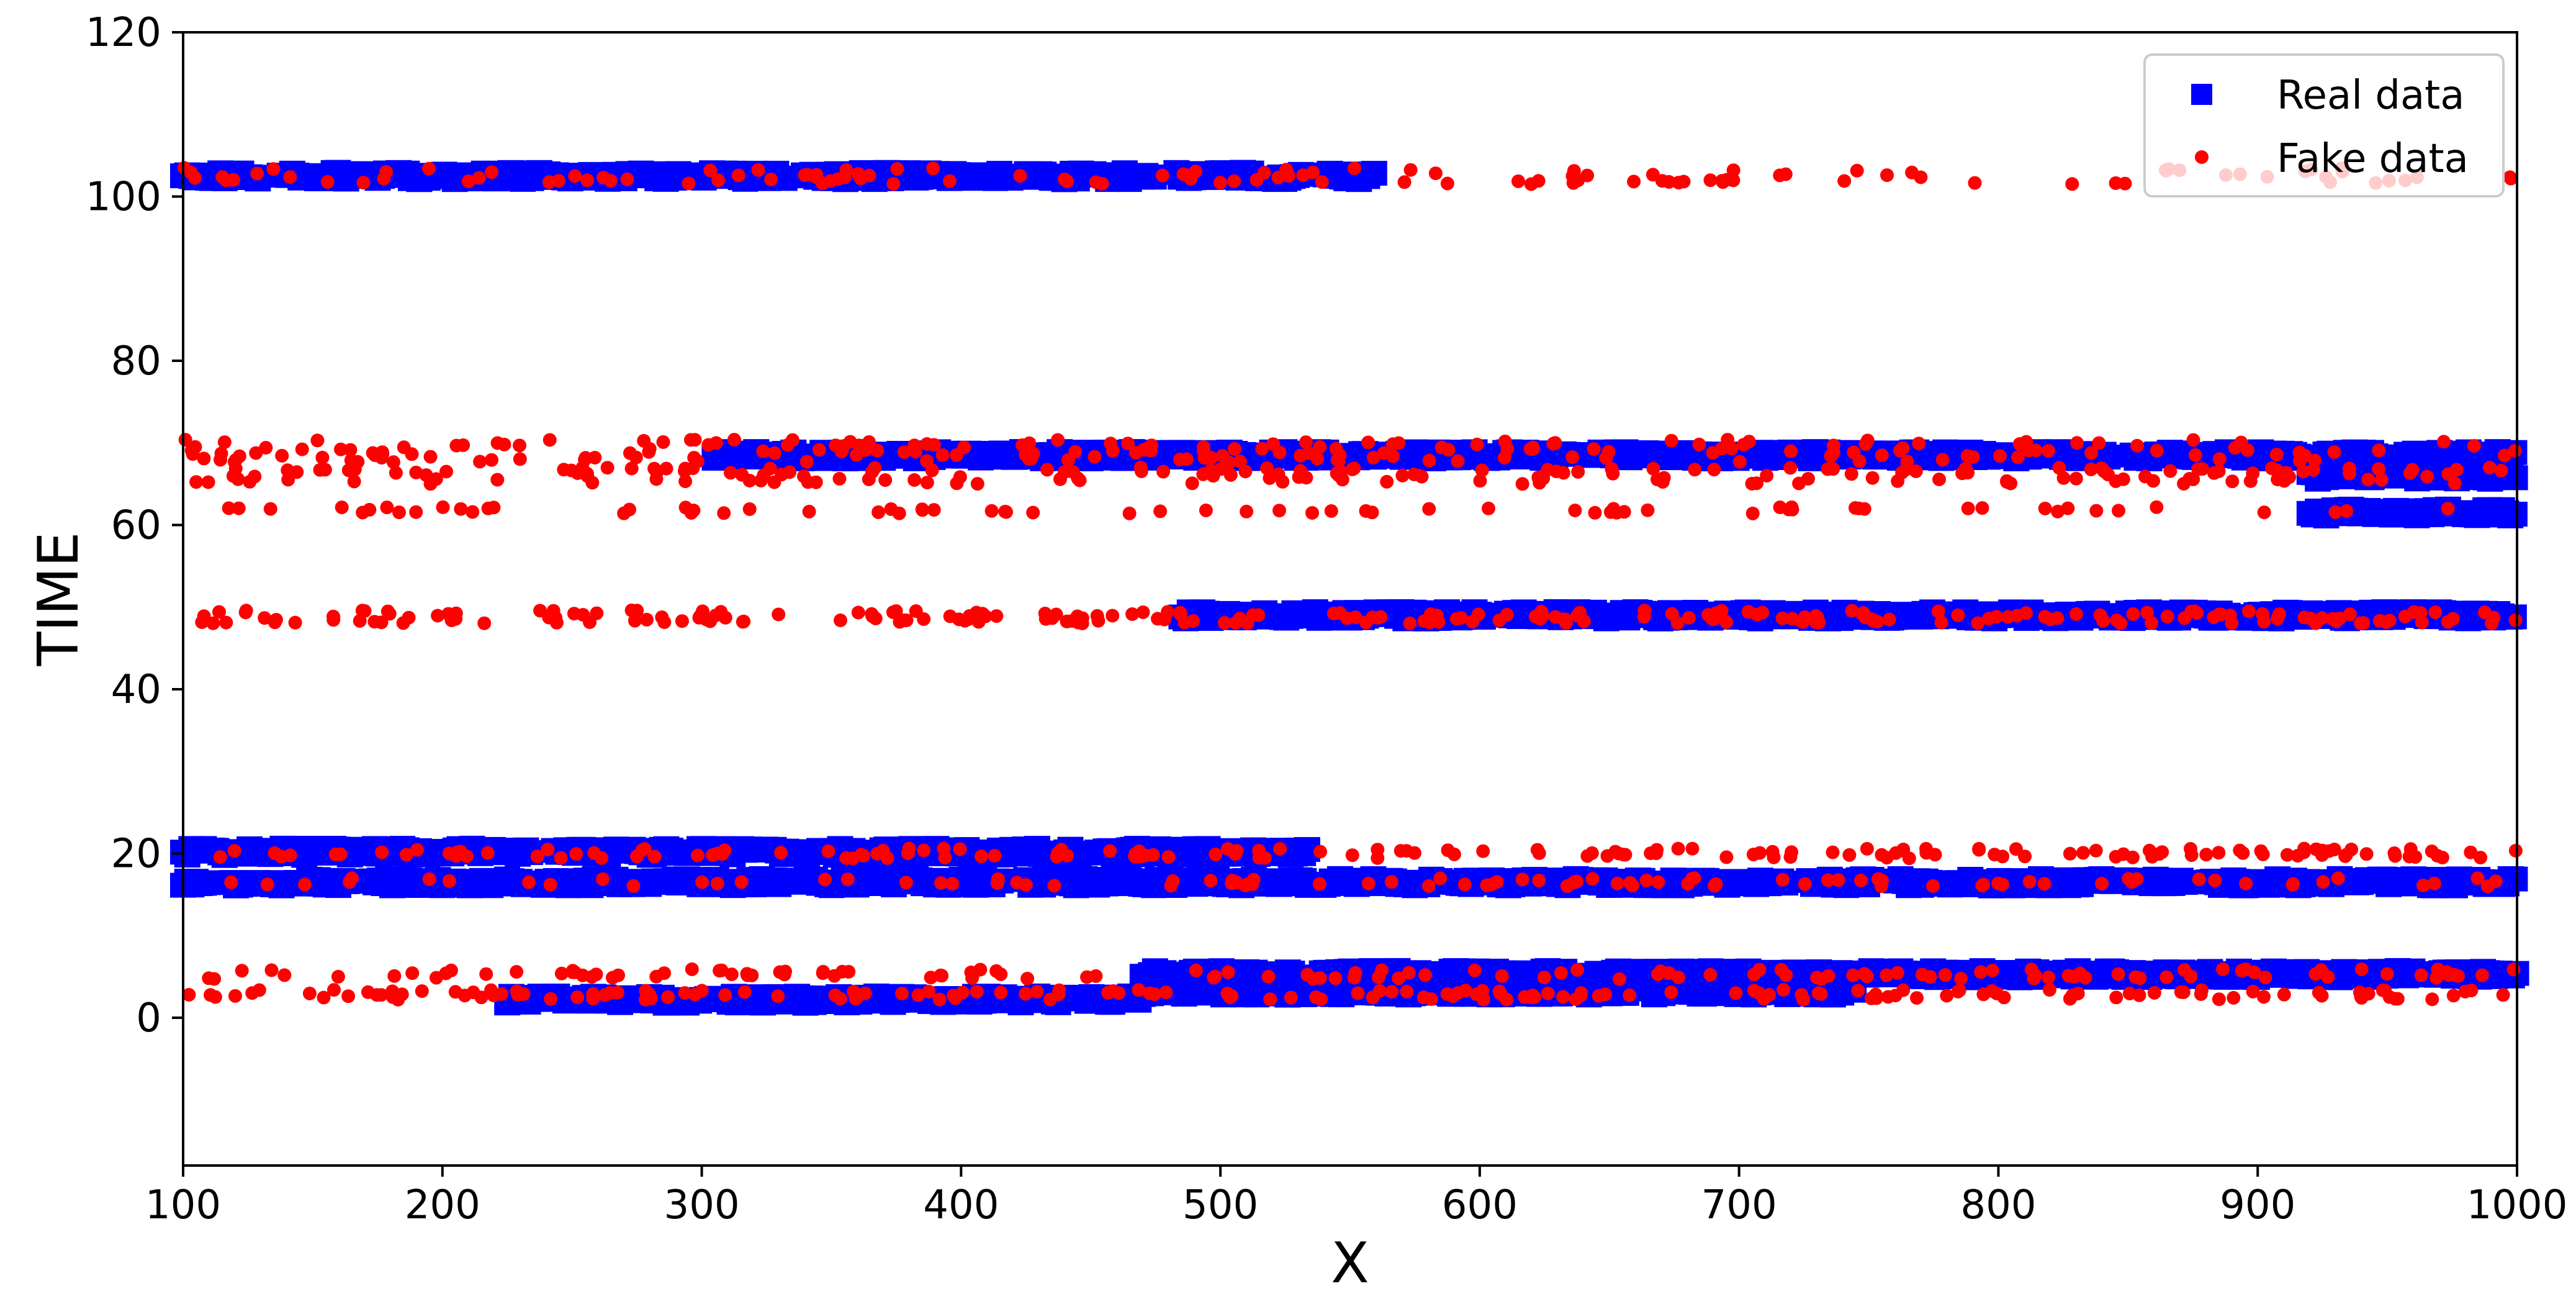 This screenshot has width=2576, height=1304. Describe the element at coordinates (148, 1018) in the screenshot. I see `y-tick-label: 0` at that location.